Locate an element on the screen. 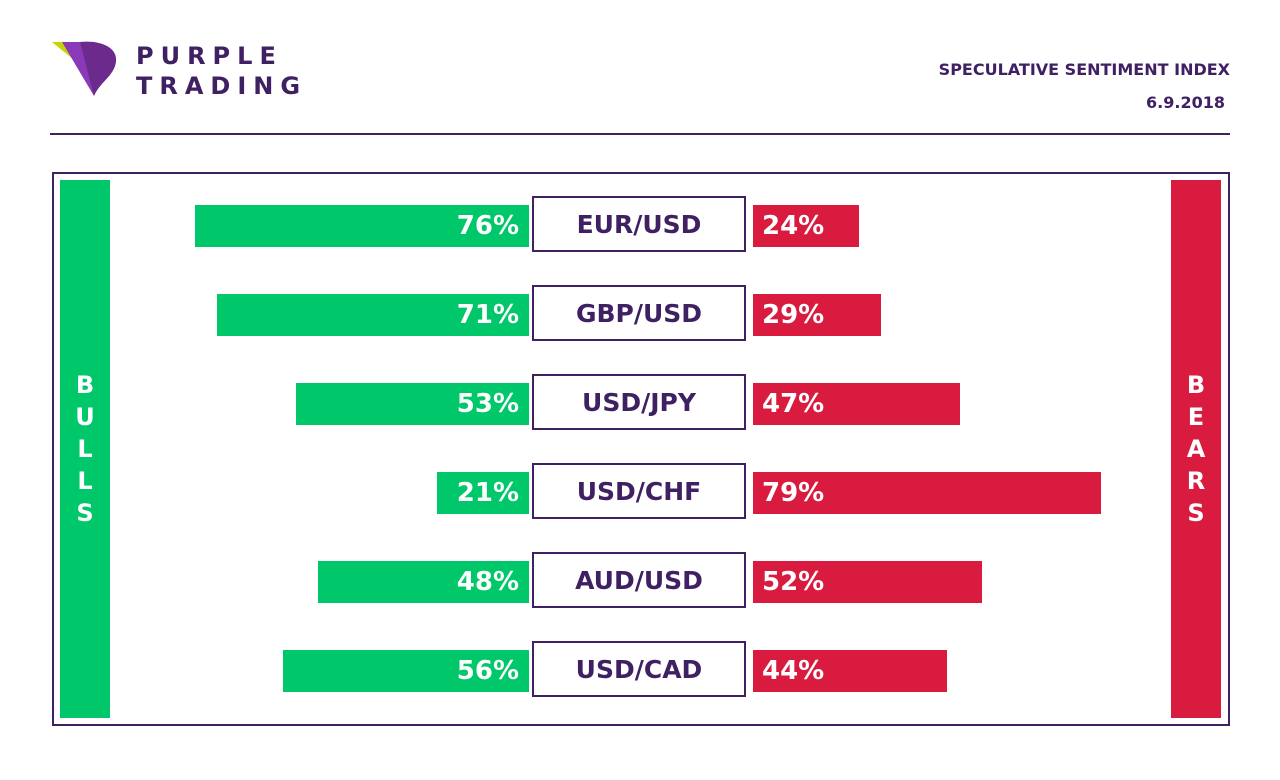 This screenshot has width=1280, height=780. bear-bar-aud-usd is located at coordinates (867, 582).